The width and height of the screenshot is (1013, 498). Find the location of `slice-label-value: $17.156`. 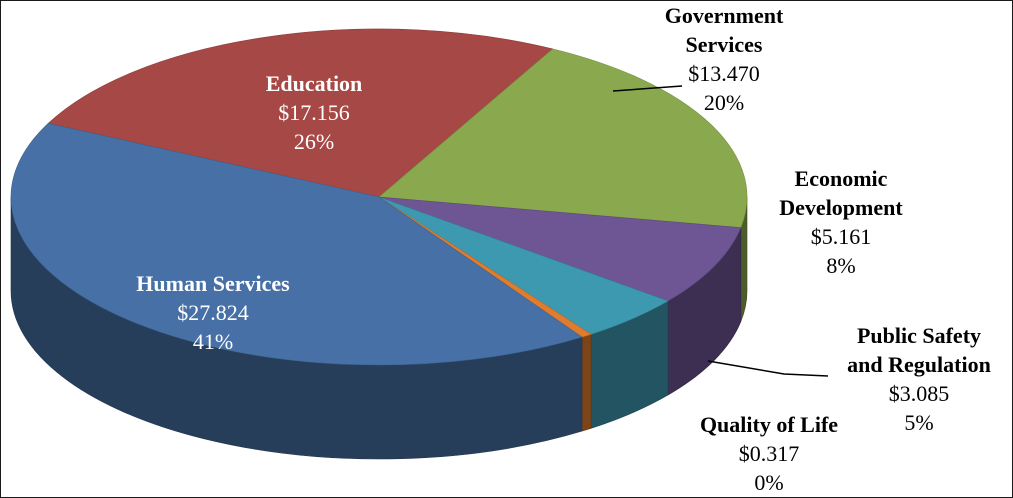

slice-label-value: $17.156 is located at coordinates (314, 112).